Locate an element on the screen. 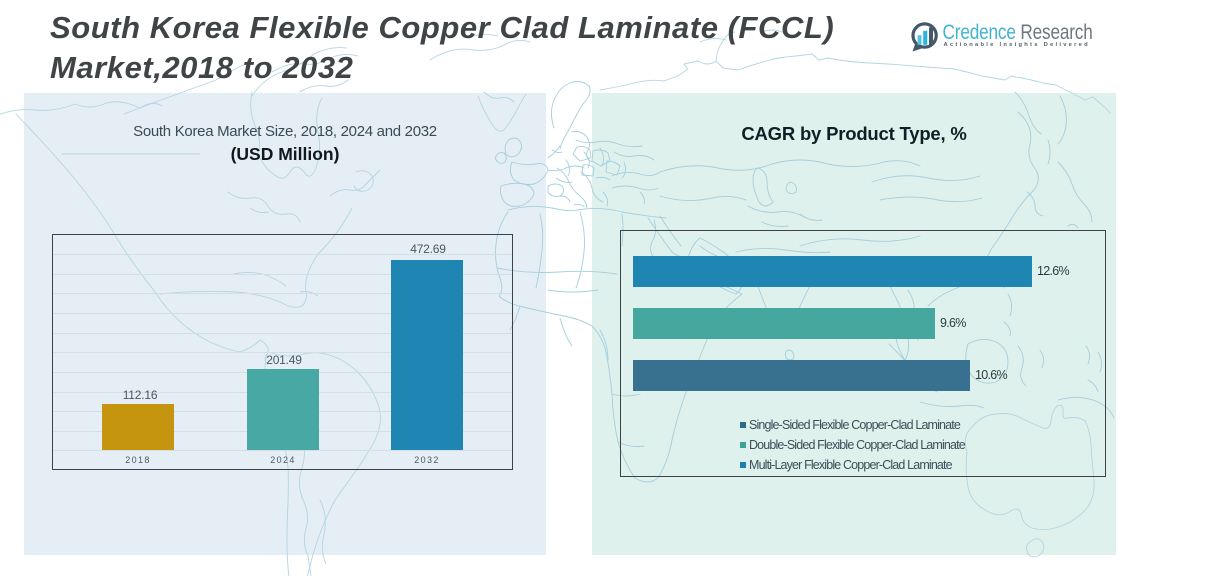 The image size is (1220, 576). svg-text: Actionable Insights Delivered is located at coordinates (1017, 45).